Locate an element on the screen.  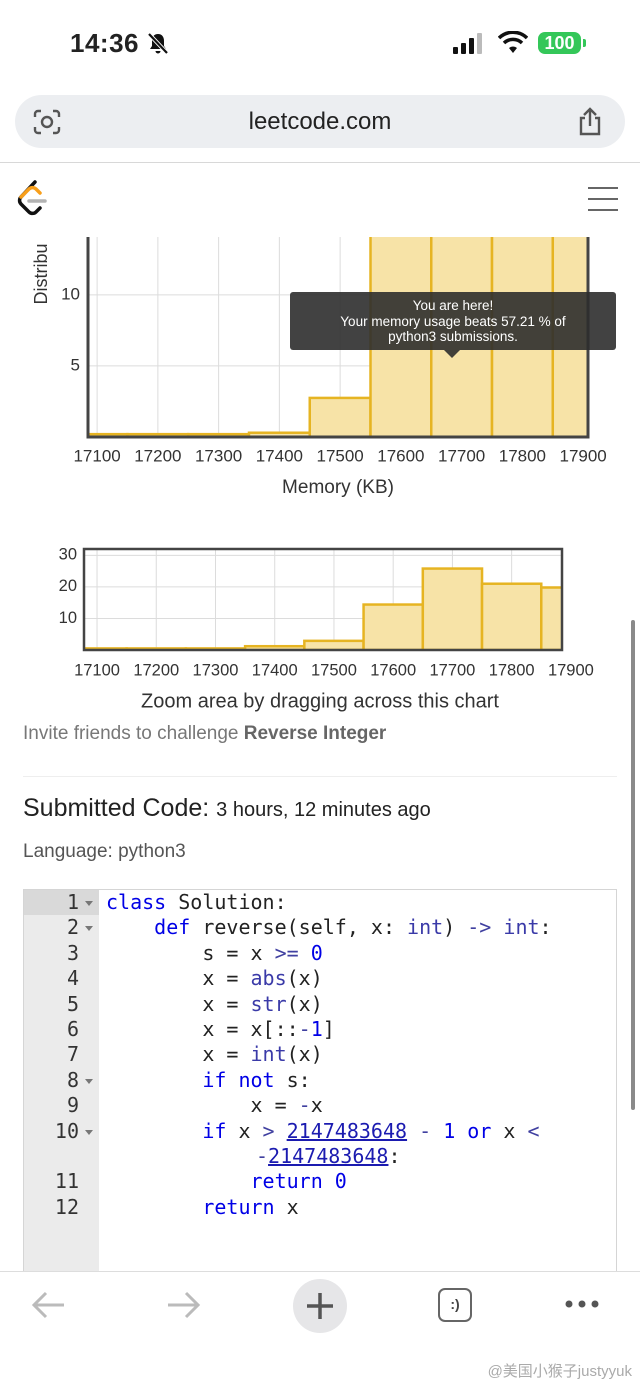
invite-text: Invite friends to challenge is located at coordinates (131, 733).